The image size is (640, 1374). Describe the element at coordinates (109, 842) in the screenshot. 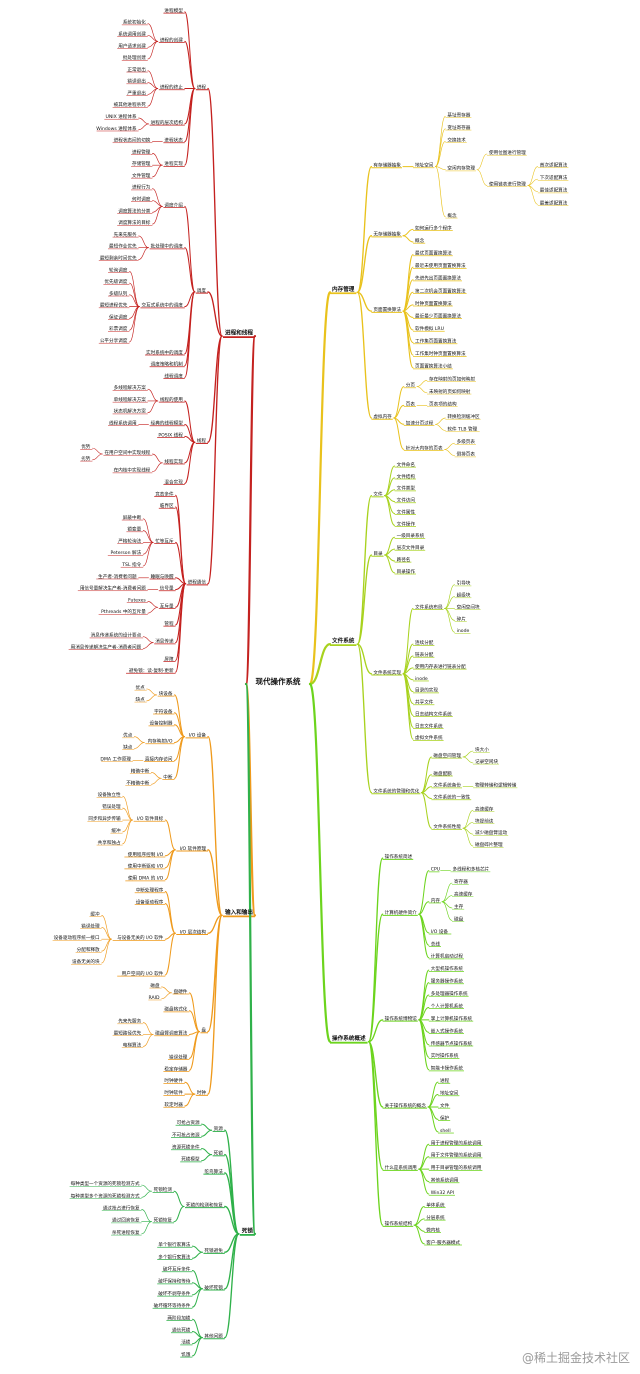

I see `node-io-2-1-5: 共享和独占` at that location.